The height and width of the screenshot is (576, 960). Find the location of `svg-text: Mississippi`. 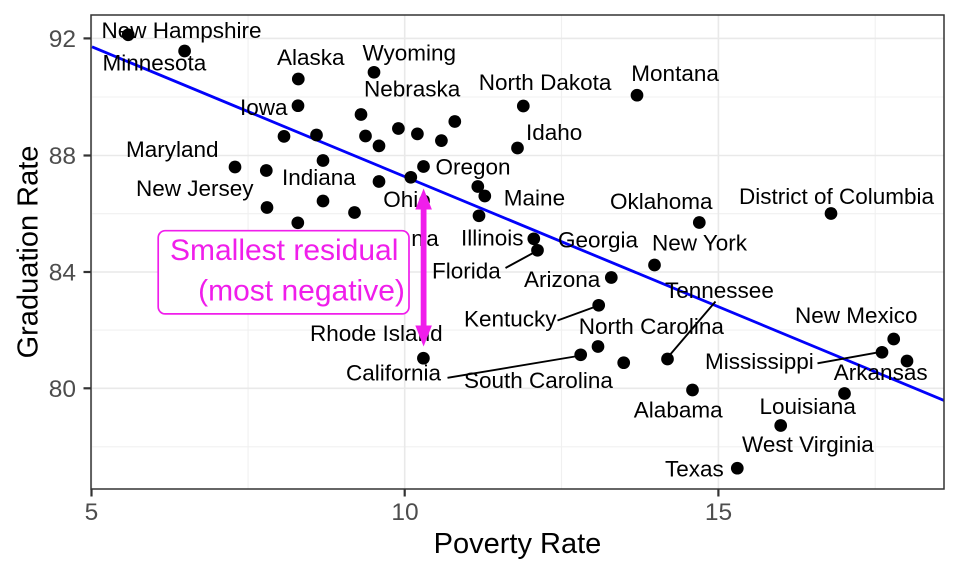

svg-text: Mississippi is located at coordinates (759, 361).